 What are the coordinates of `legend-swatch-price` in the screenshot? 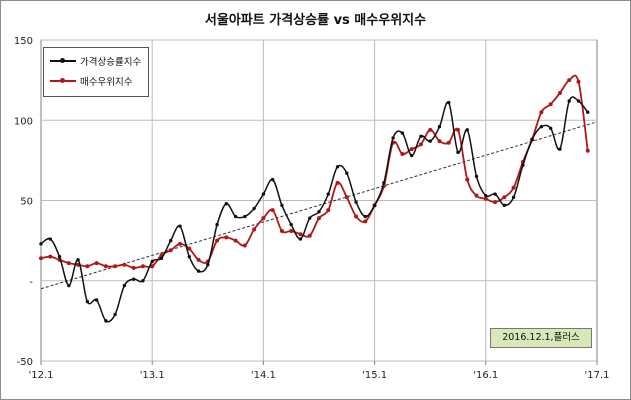 It's located at (63, 61).